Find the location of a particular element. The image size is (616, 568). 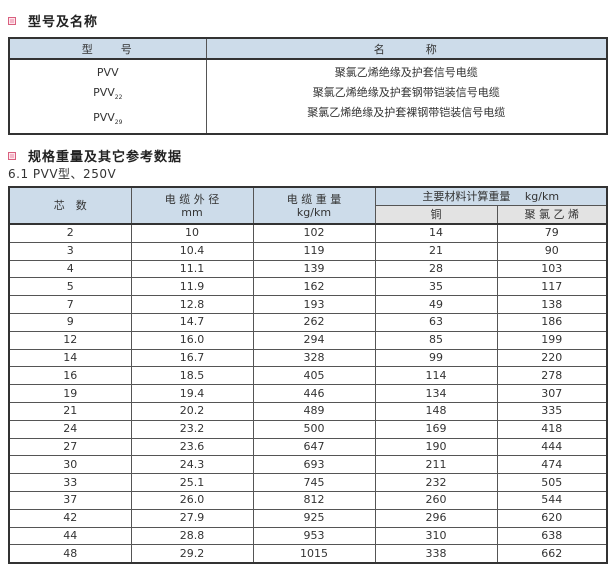

table-row: 21 20.2 489 148 335 is located at coordinates (308, 411).